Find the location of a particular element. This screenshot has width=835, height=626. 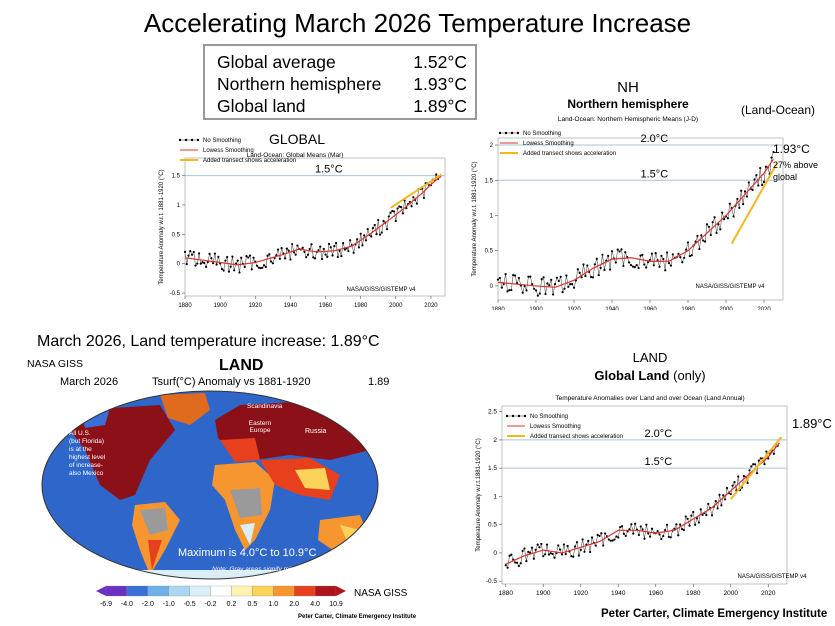

x-tick-label: 1960 is located at coordinates (656, 593).